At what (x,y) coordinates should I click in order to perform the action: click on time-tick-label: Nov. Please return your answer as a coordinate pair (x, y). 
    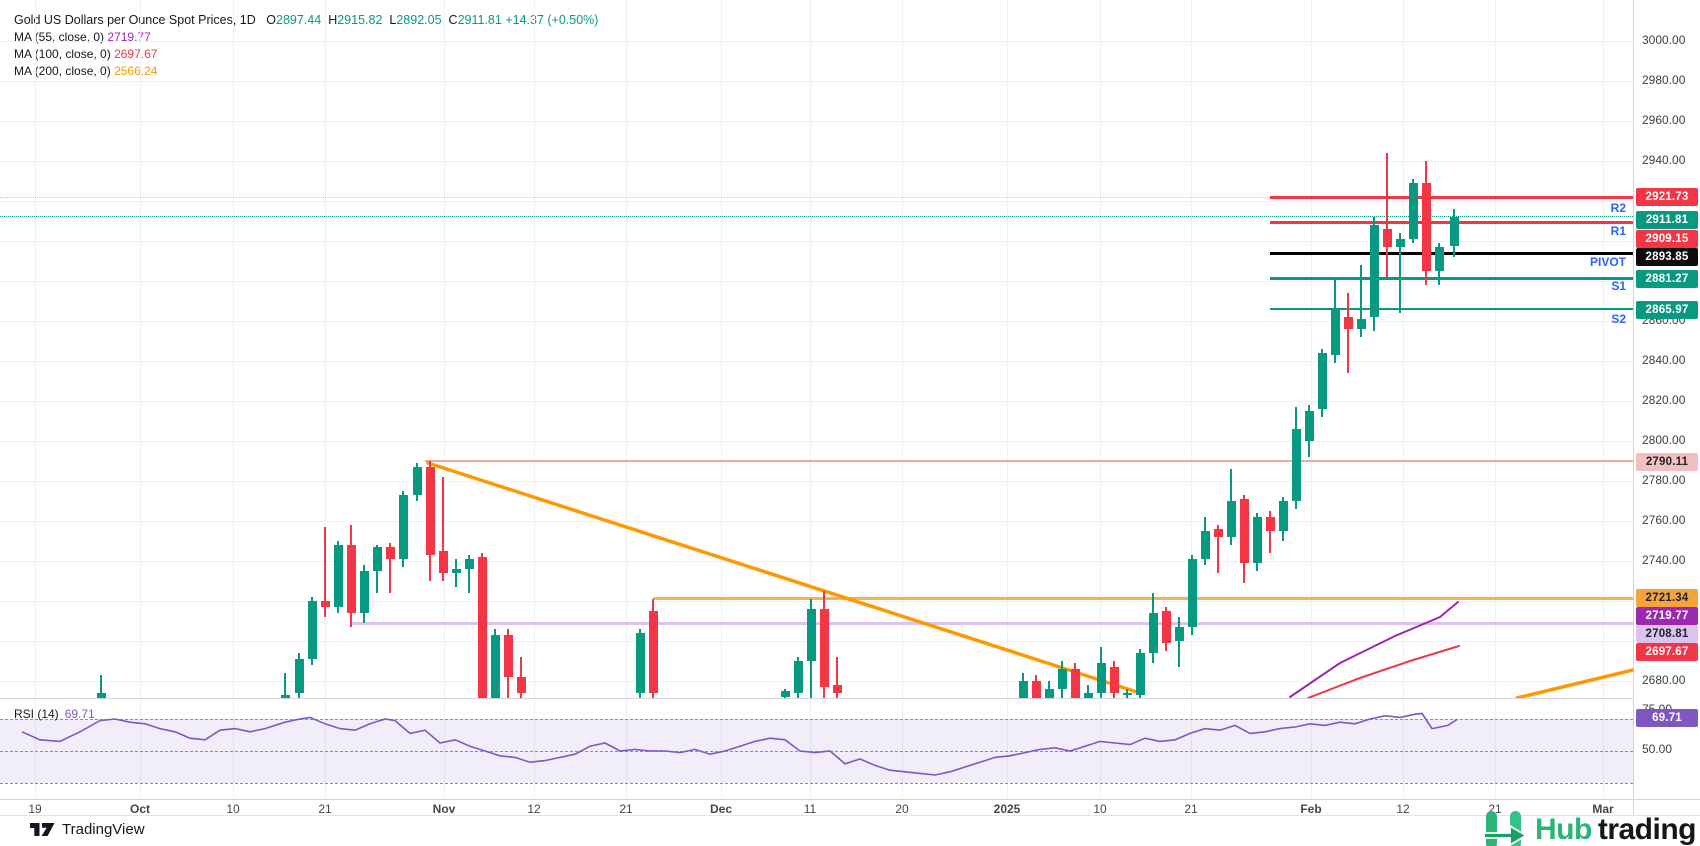
    Looking at the image, I should click on (444, 809).